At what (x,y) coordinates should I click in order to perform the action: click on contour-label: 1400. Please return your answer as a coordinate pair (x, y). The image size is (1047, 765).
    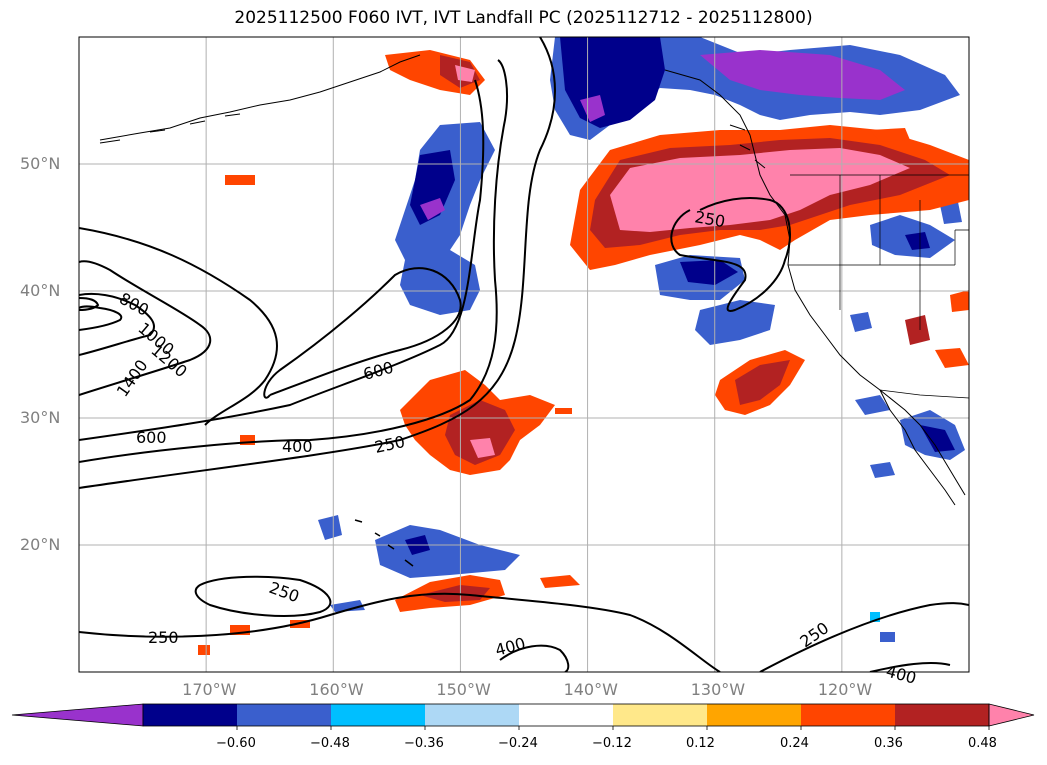
    Looking at the image, I should click on (132, 378).